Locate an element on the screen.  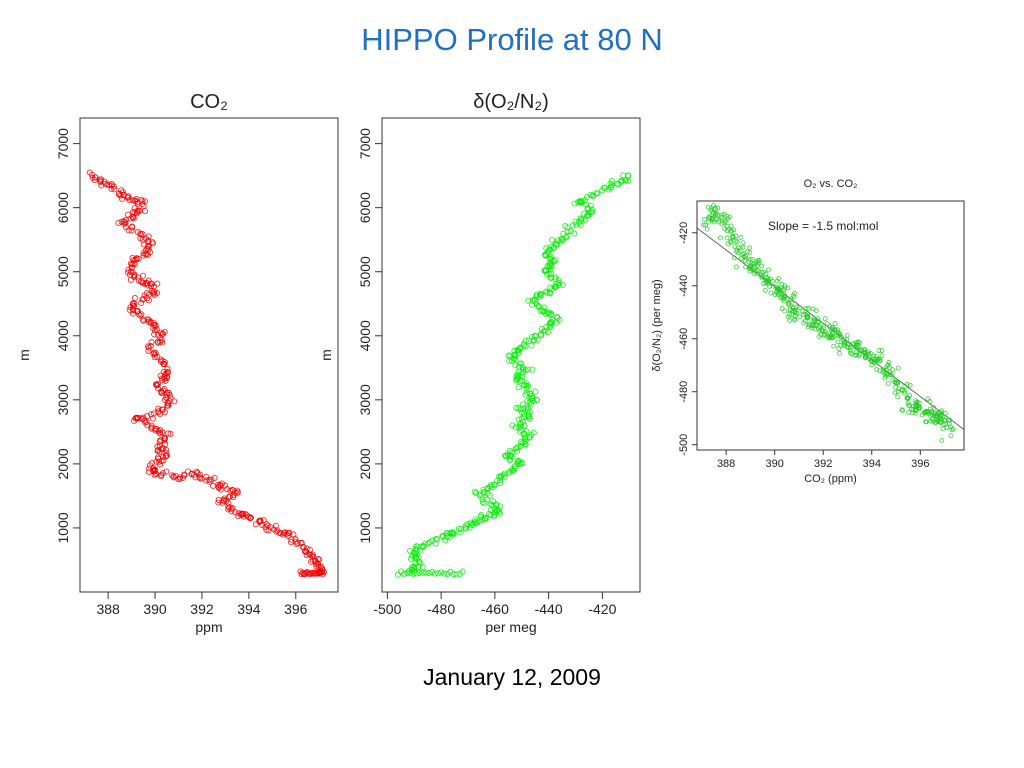
y-tick-label: 6000 is located at coordinates (365, 207).